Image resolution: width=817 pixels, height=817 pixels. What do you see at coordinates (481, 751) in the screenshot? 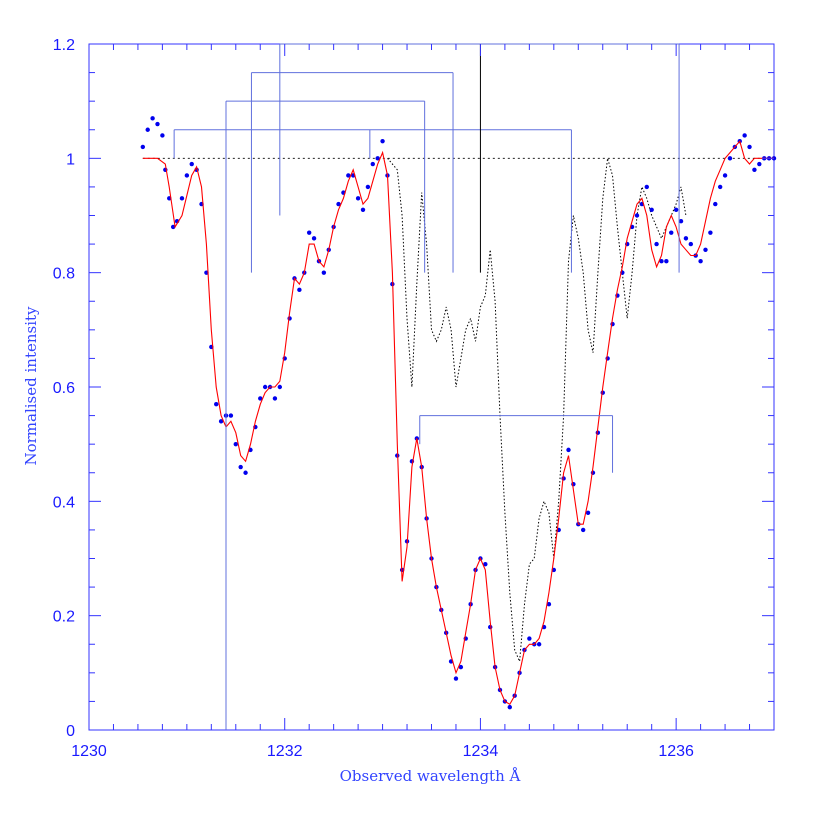
I see `x-tick-label: 1234` at bounding box center [481, 751].